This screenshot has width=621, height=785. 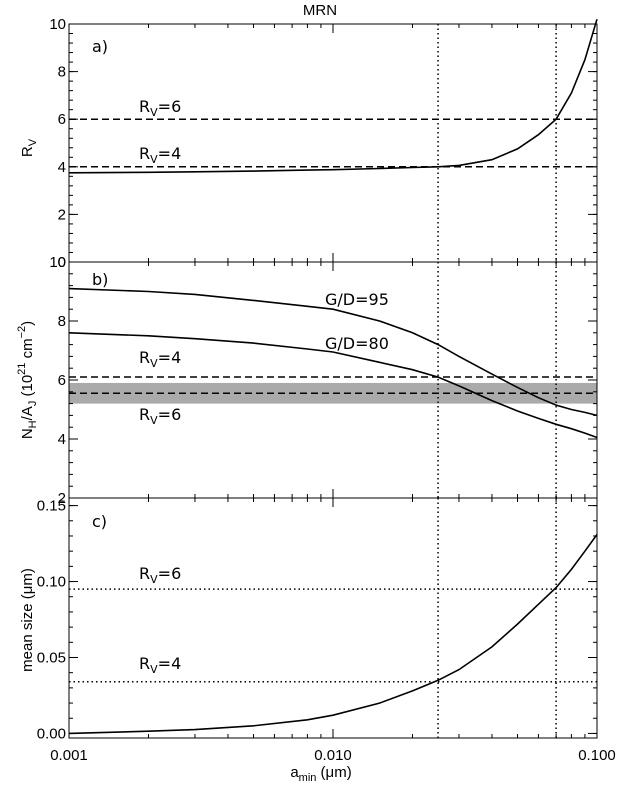 What do you see at coordinates (160, 108) in the screenshot?
I see `label-rv6-a: RV=6` at bounding box center [160, 108].